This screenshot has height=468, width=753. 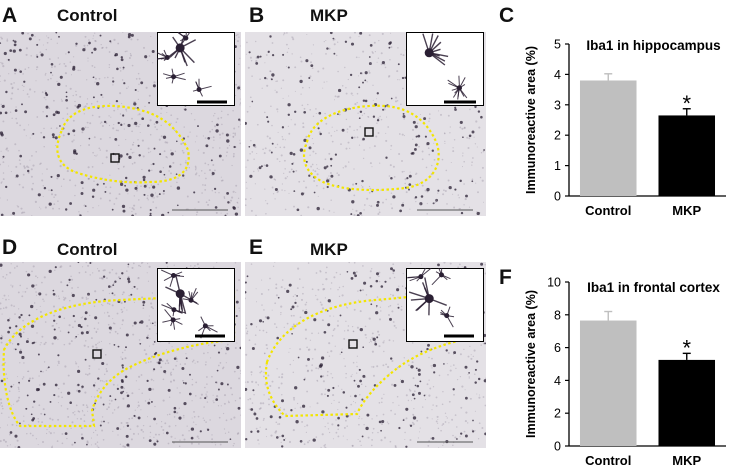 I want to click on panel-letter-a: A, so click(x=10, y=15).